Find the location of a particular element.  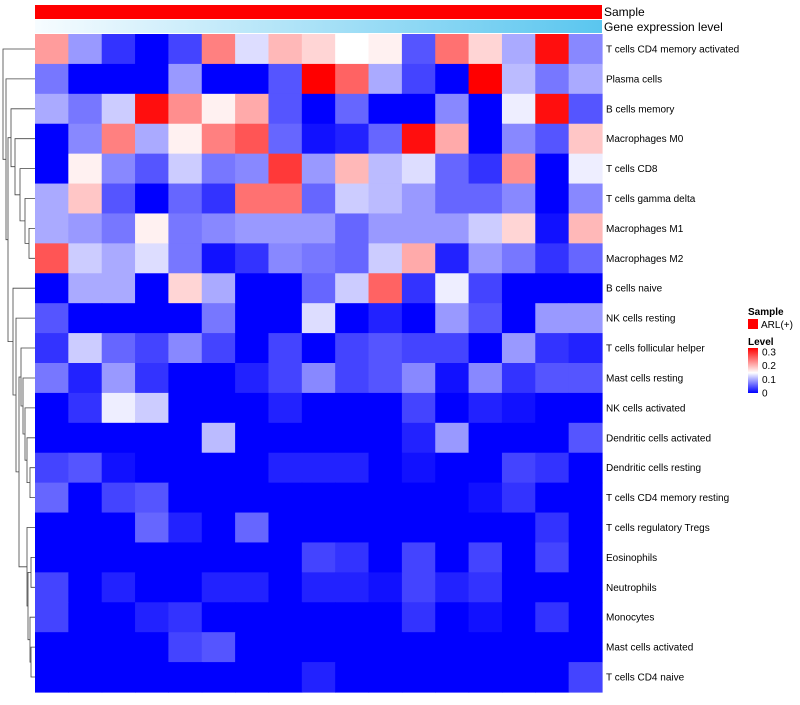

legend-level-colorbar is located at coordinates (753, 370).